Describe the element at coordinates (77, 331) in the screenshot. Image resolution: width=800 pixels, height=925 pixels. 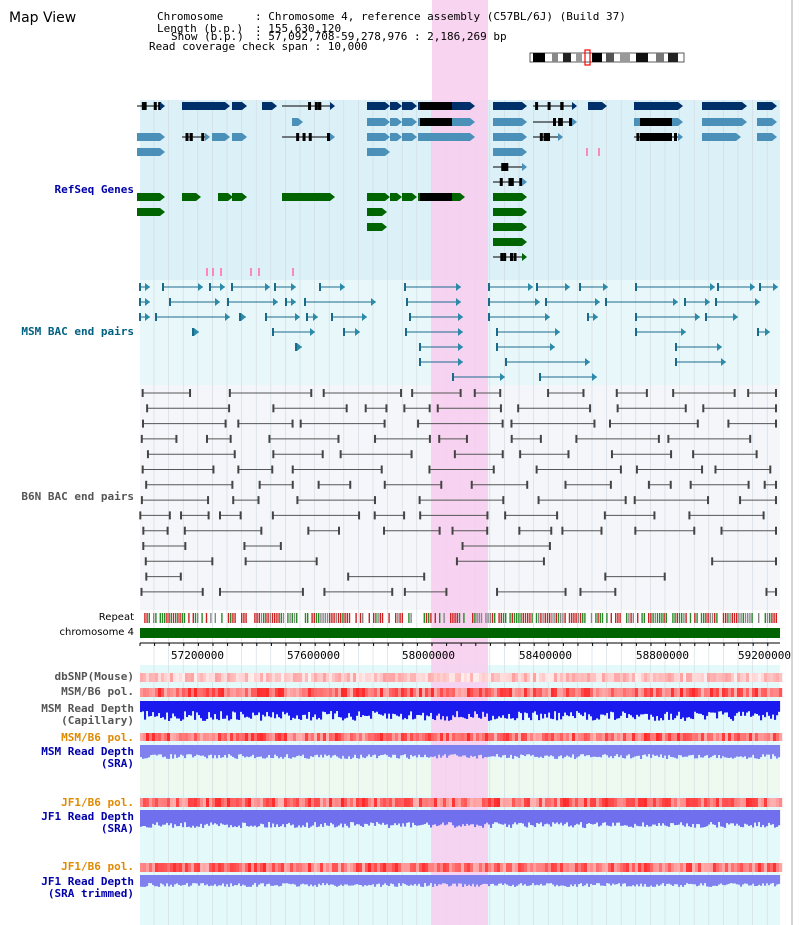
I see `track-label-msm-bac: MSM BAC end pairs` at that location.